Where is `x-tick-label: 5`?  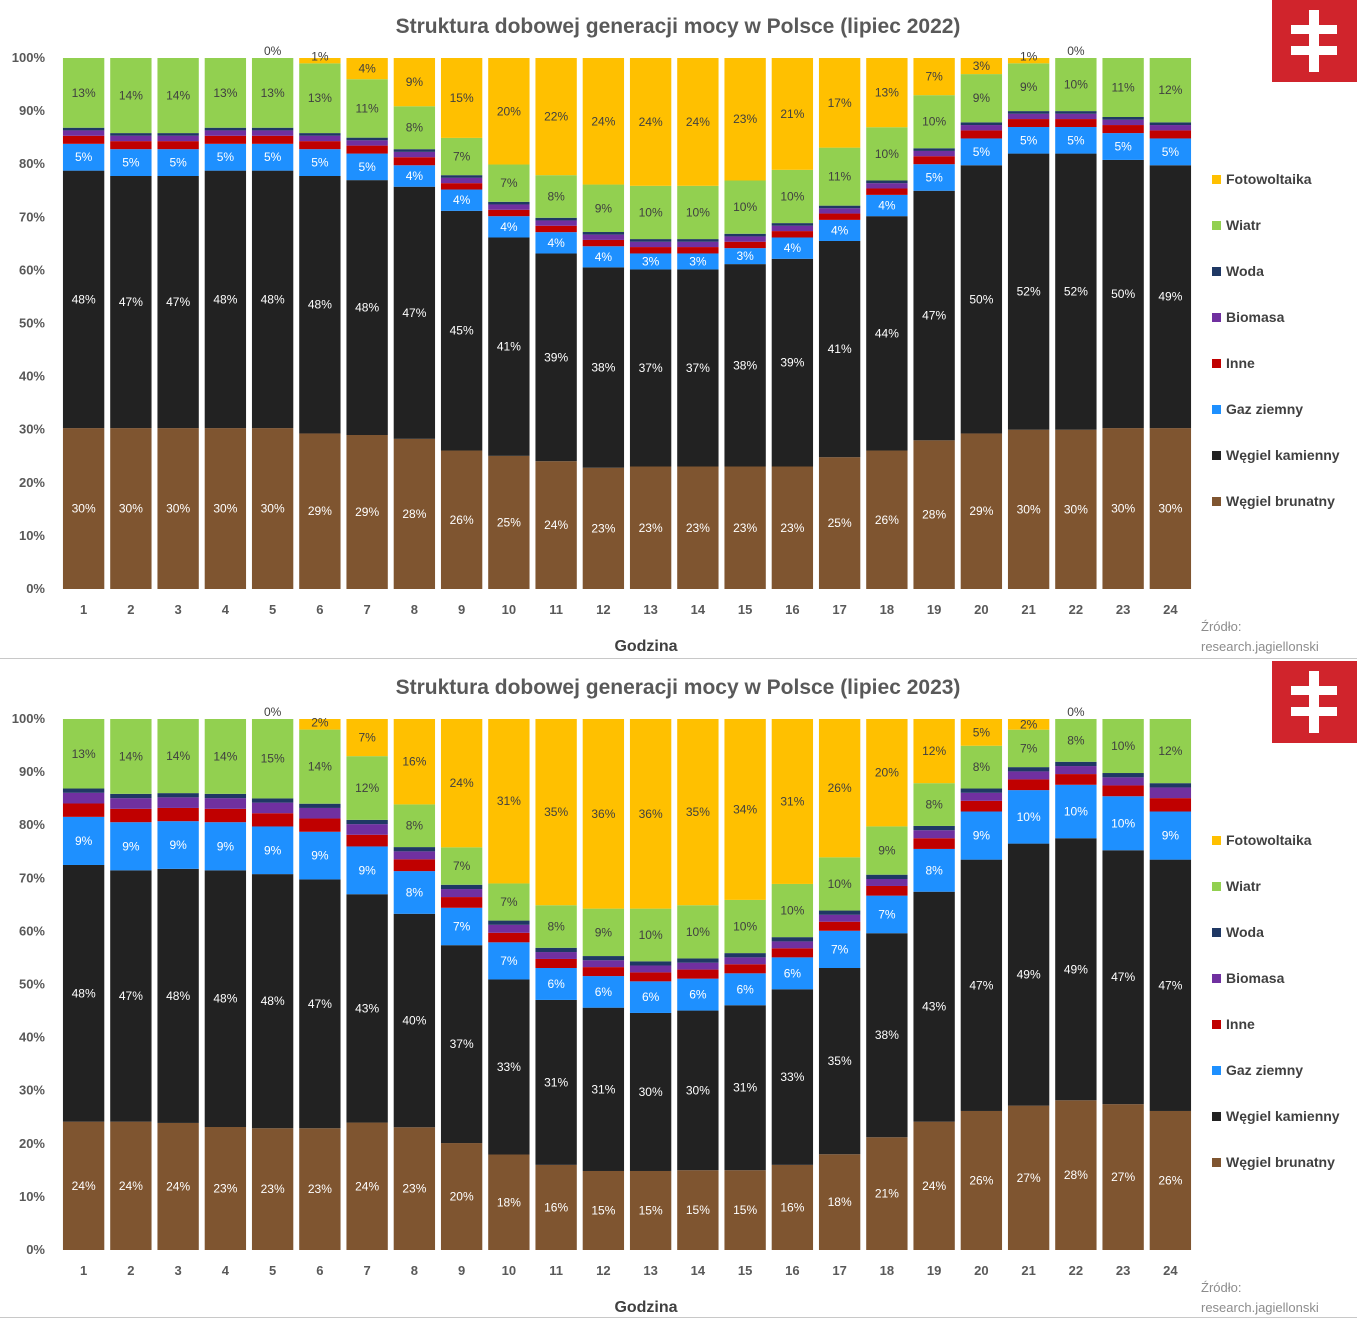 x-tick-label: 5 is located at coordinates (272, 609).